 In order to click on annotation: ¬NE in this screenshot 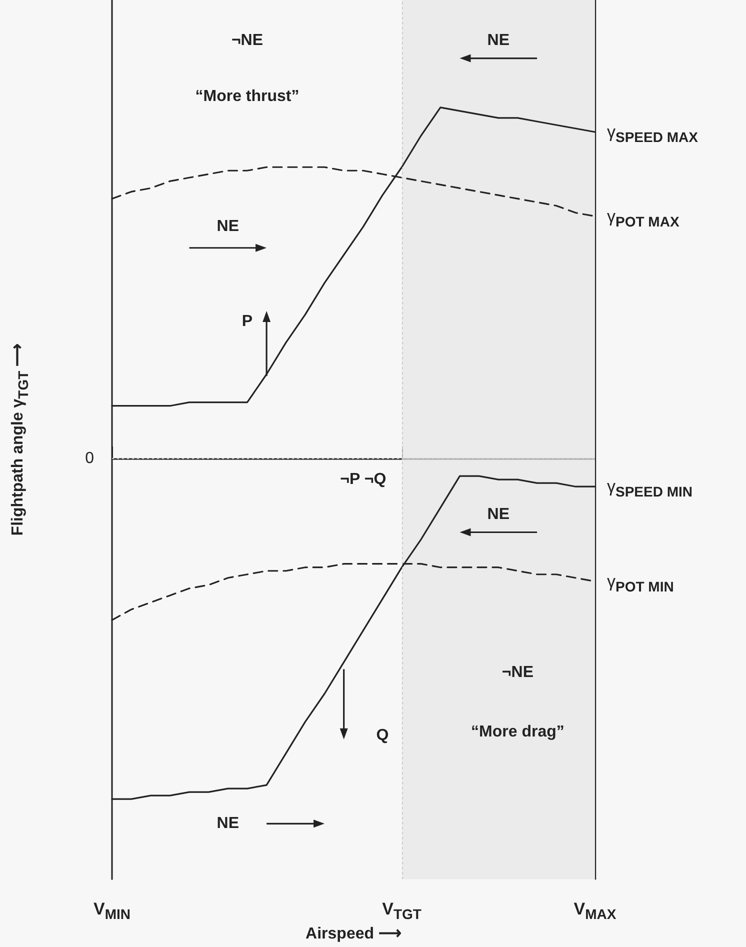, I will do `click(518, 672)`.